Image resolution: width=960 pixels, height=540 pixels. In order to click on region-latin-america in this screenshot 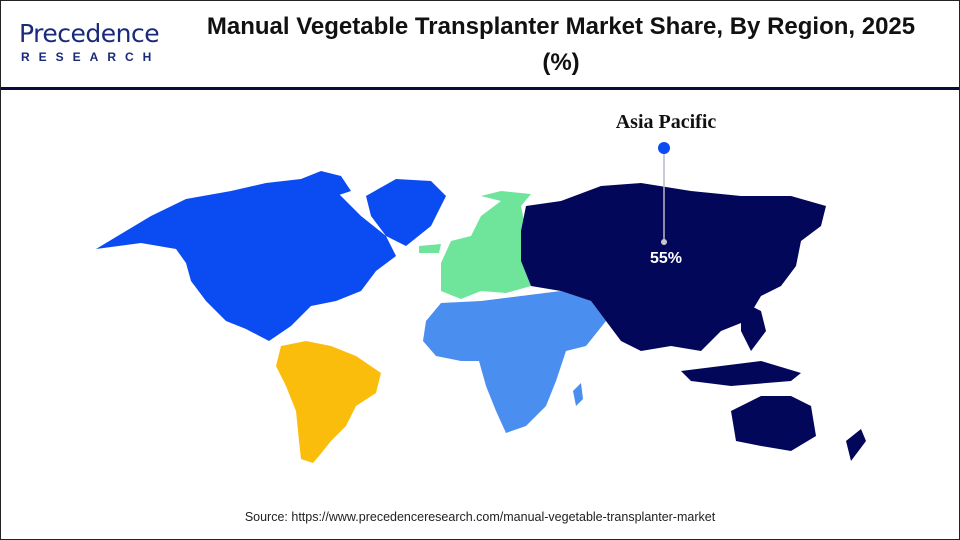, I will do `click(328, 402)`.